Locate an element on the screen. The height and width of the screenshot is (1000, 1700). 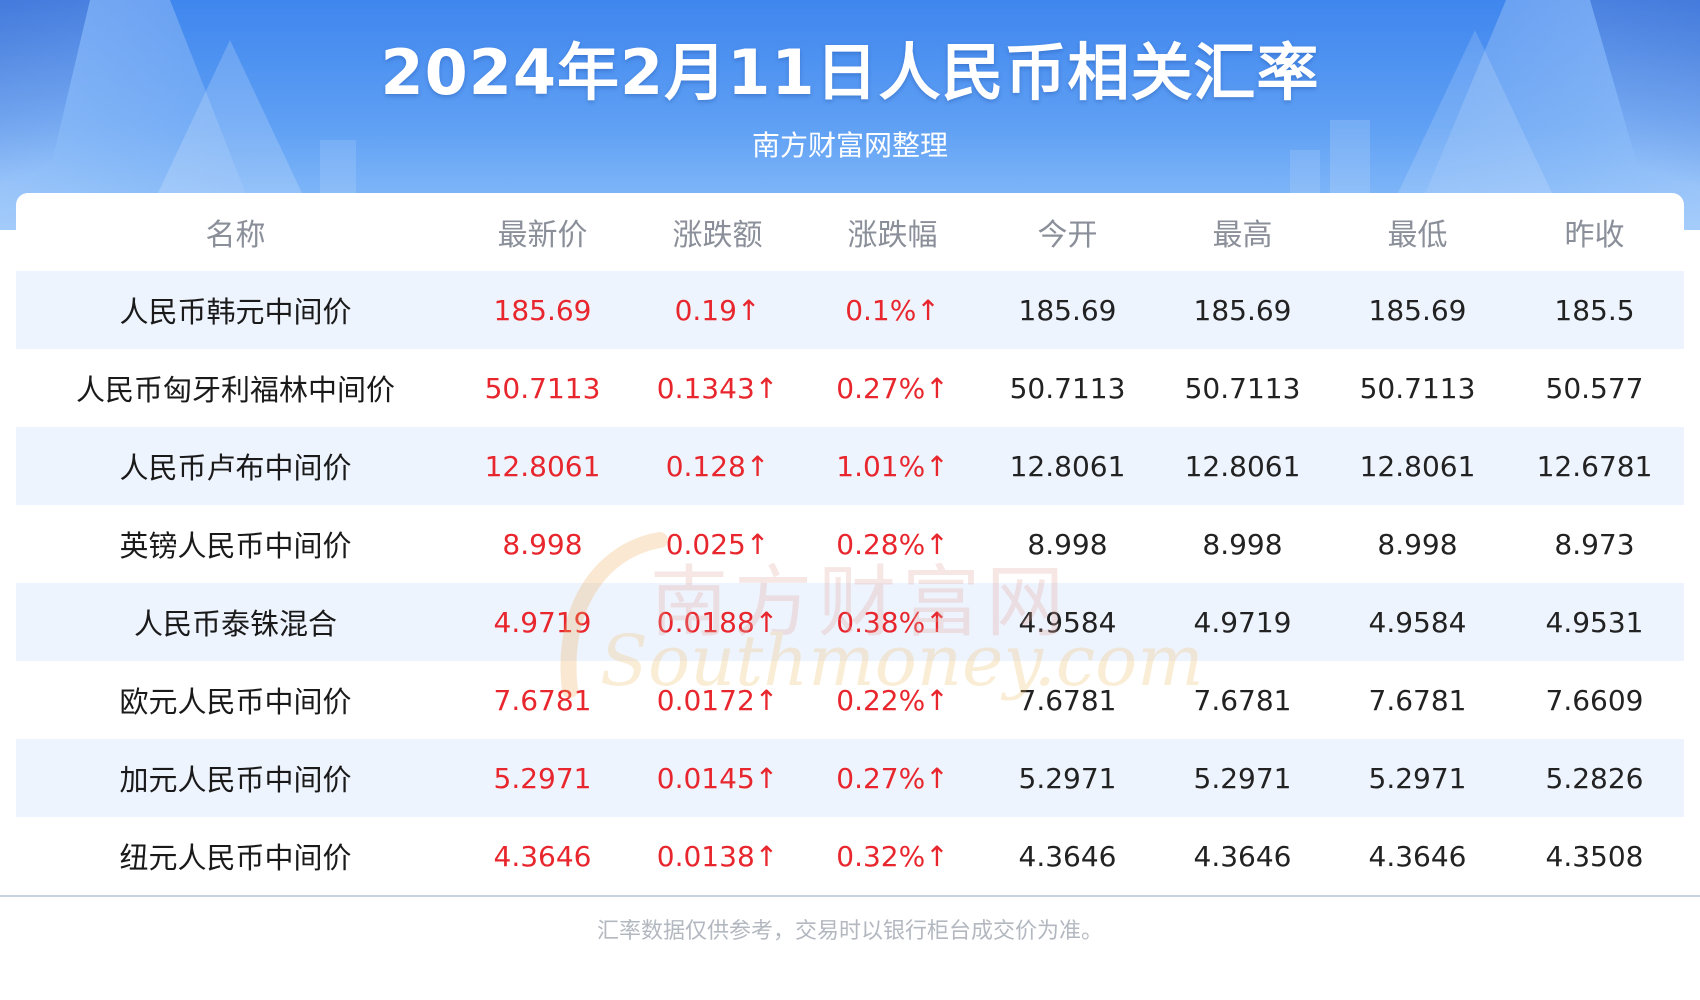
cell-high: 5.2971 is located at coordinates (1242, 778).